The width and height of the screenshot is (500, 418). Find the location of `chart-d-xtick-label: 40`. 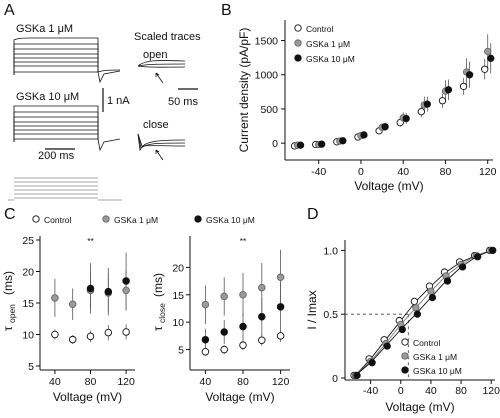

chart-d-xtick-label: 40 is located at coordinates (431, 391).